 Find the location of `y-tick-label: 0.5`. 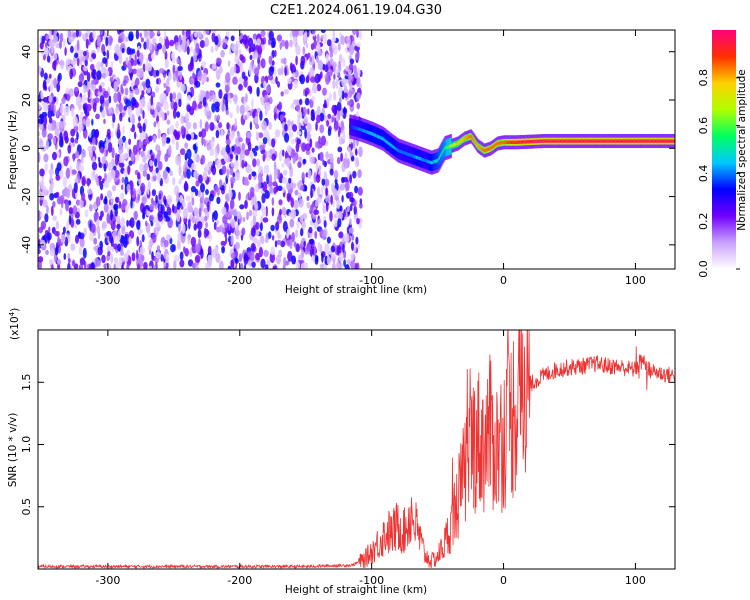

y-tick-label: 0.5 is located at coordinates (26, 506).